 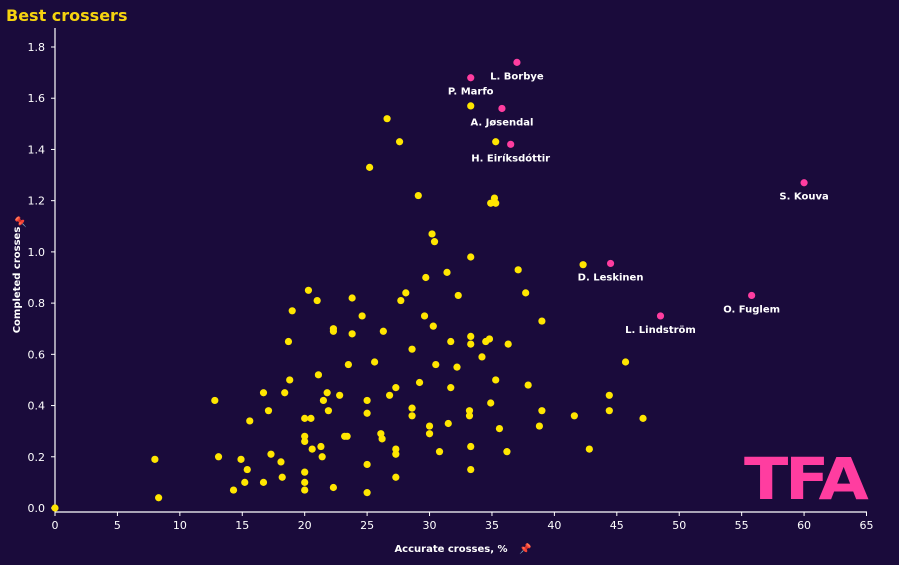 What do you see at coordinates (525, 548) in the screenshot?
I see `x-axis-pin-icon: 📌` at bounding box center [525, 548].